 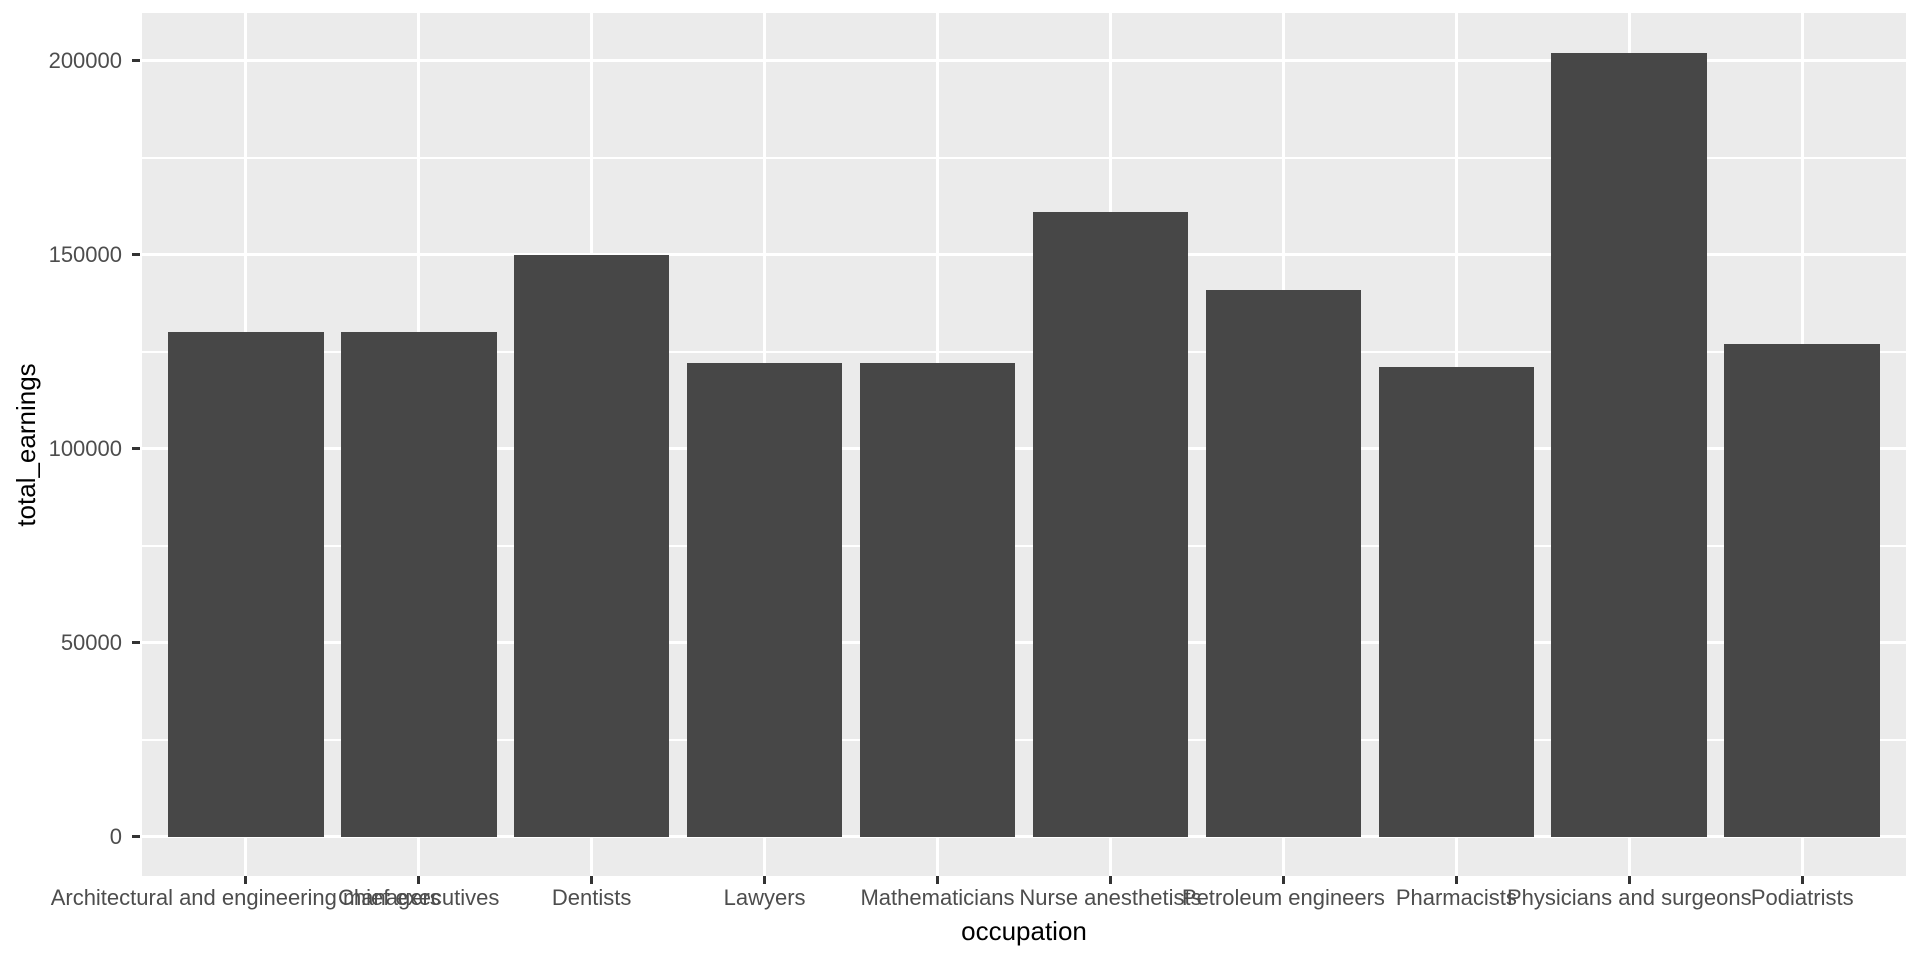 I want to click on bar-podiatrists, so click(x=1802, y=590).